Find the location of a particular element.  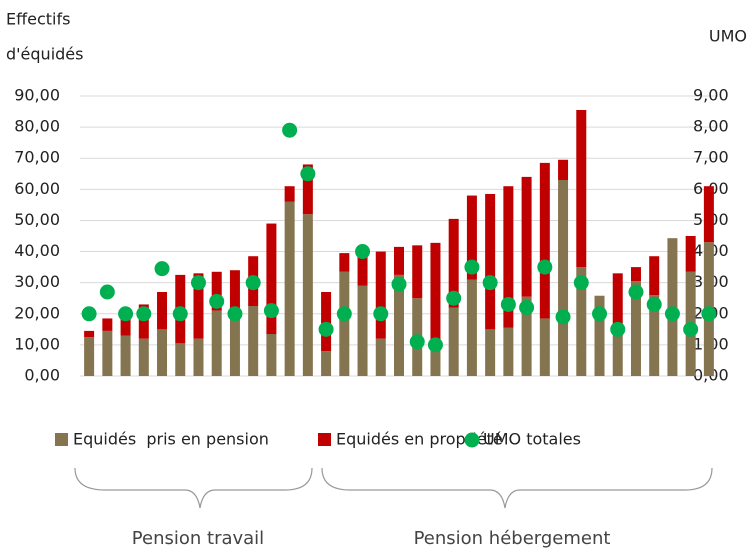

legend-label: UMO totales is located at coordinates (532, 439).